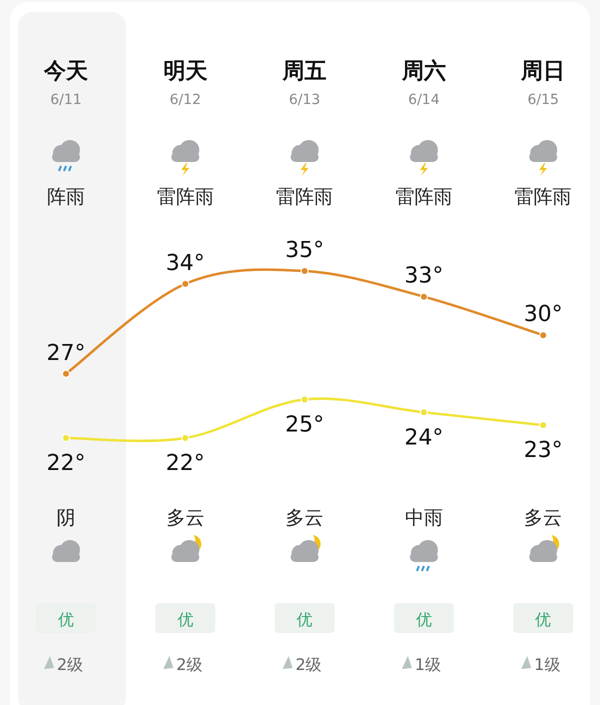  Describe the element at coordinates (543, 100) in the screenshot. I see `text: 6/15` at that location.